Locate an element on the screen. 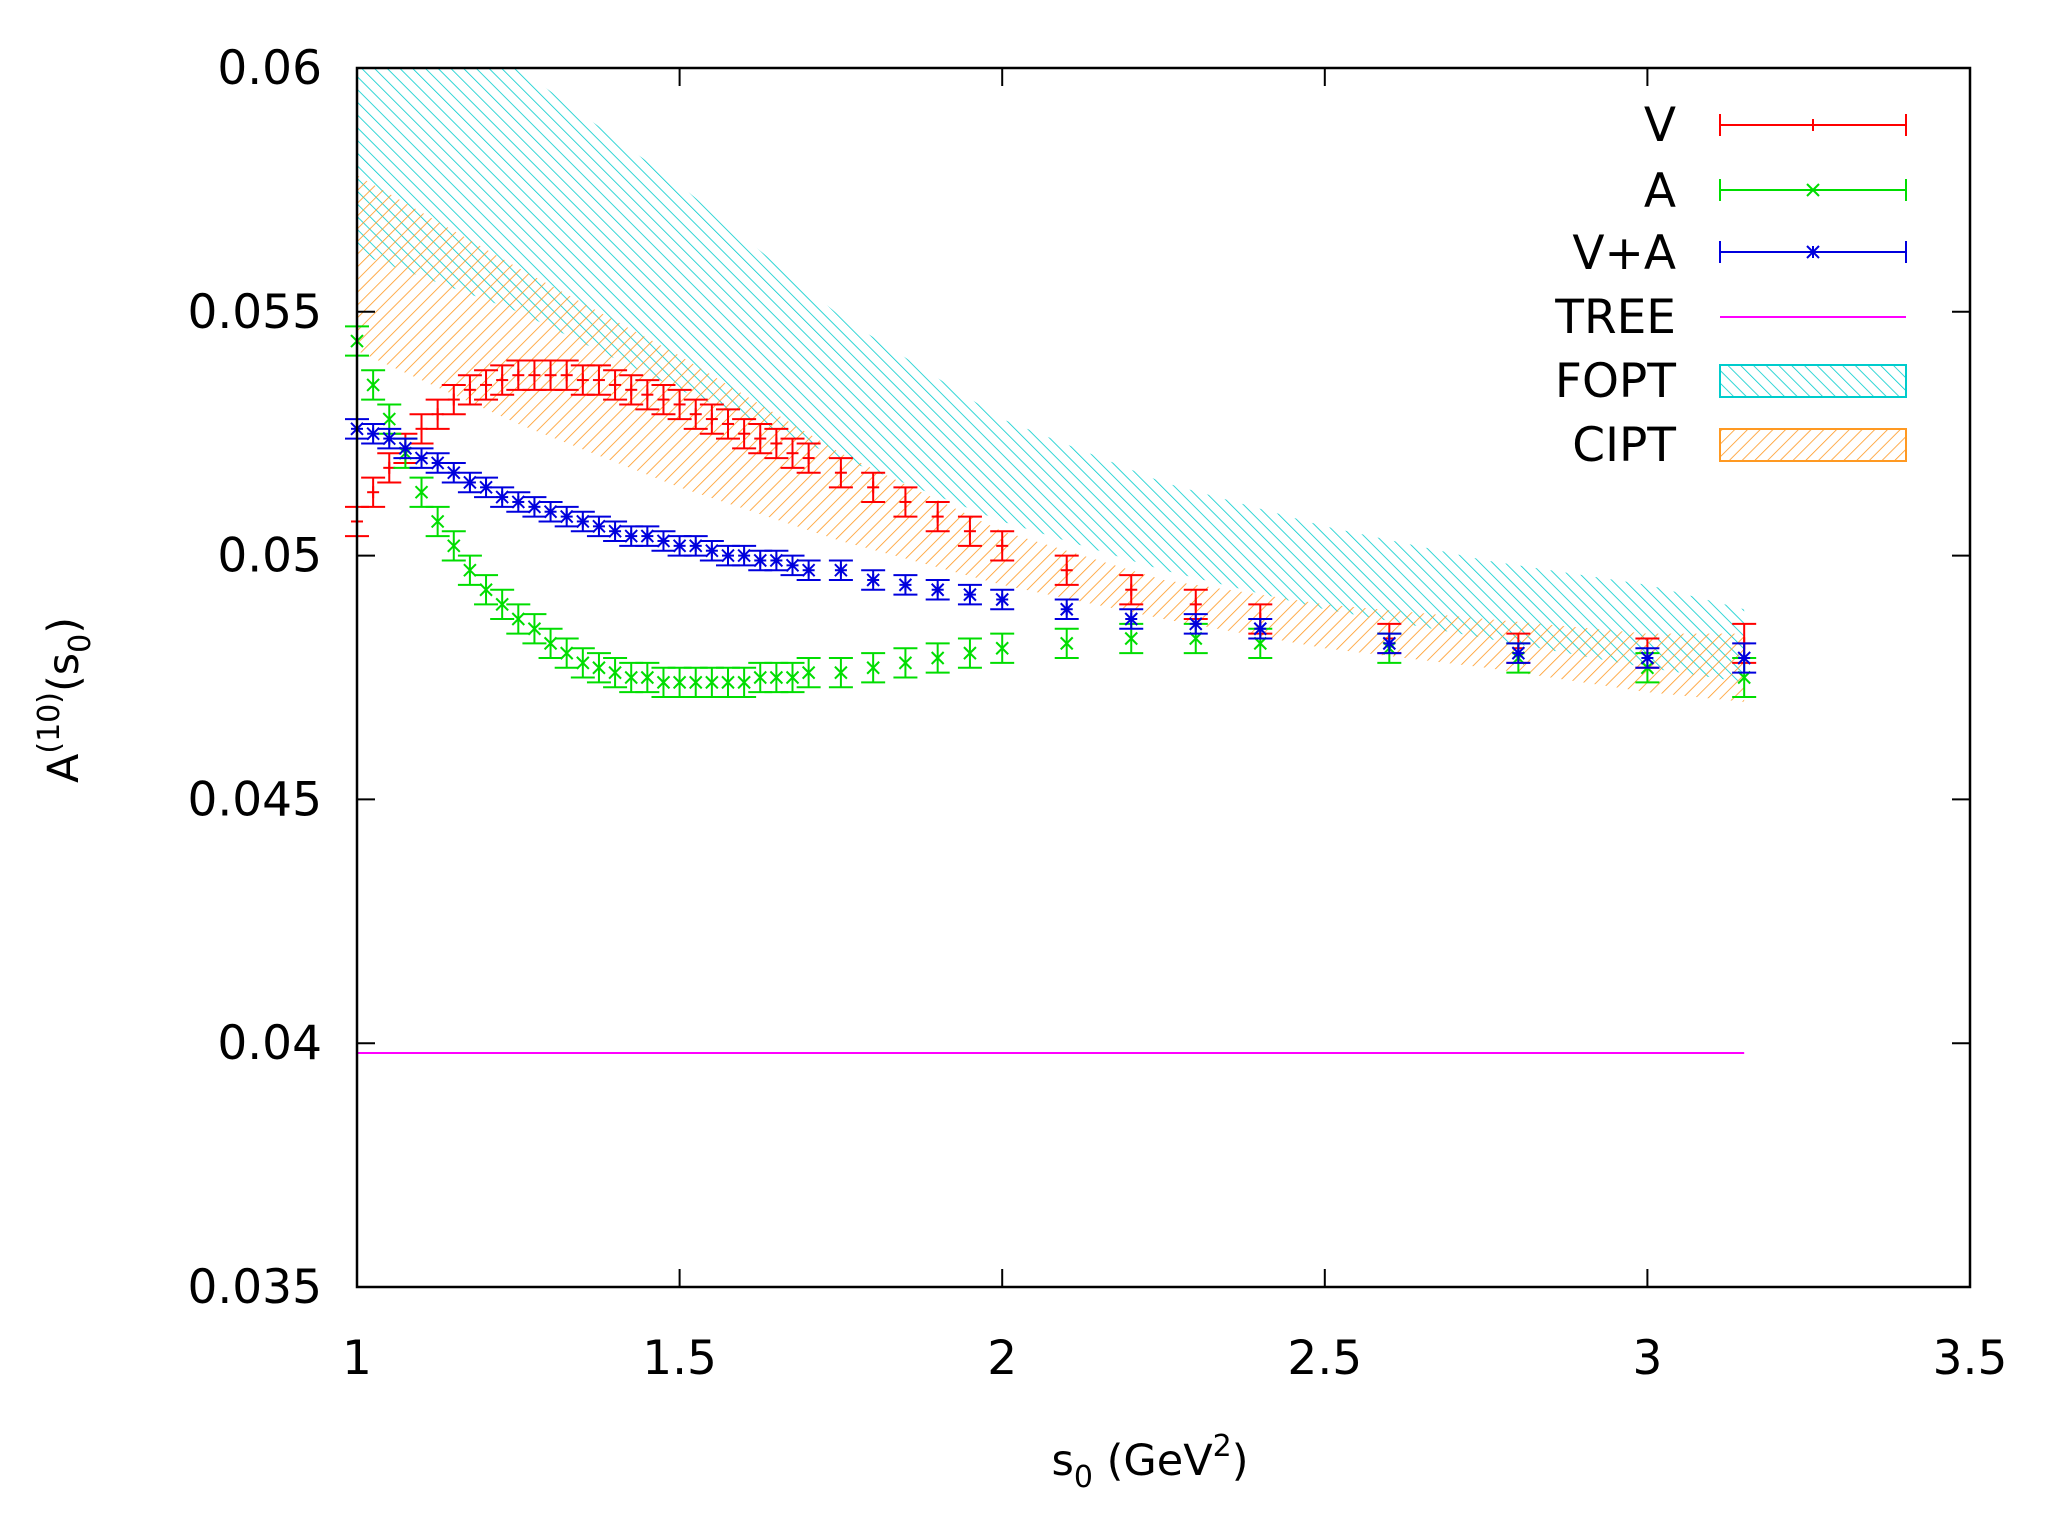 The height and width of the screenshot is (1536, 2048). legend-sample-a is located at coordinates (1813, 190).